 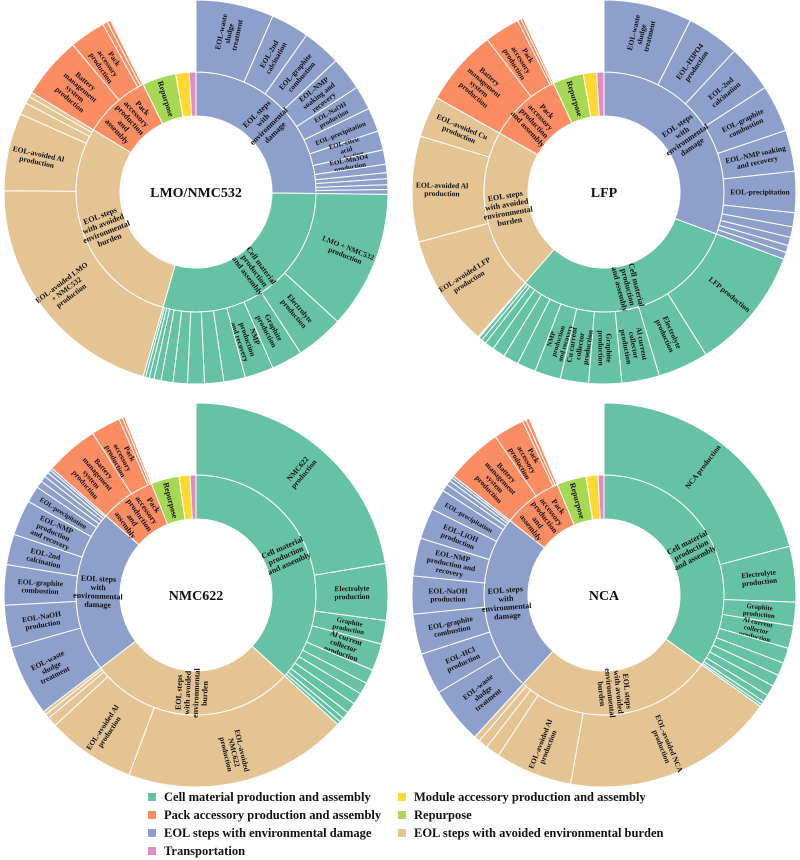 I want to click on legend-swatch-pack, so click(x=152, y=815).